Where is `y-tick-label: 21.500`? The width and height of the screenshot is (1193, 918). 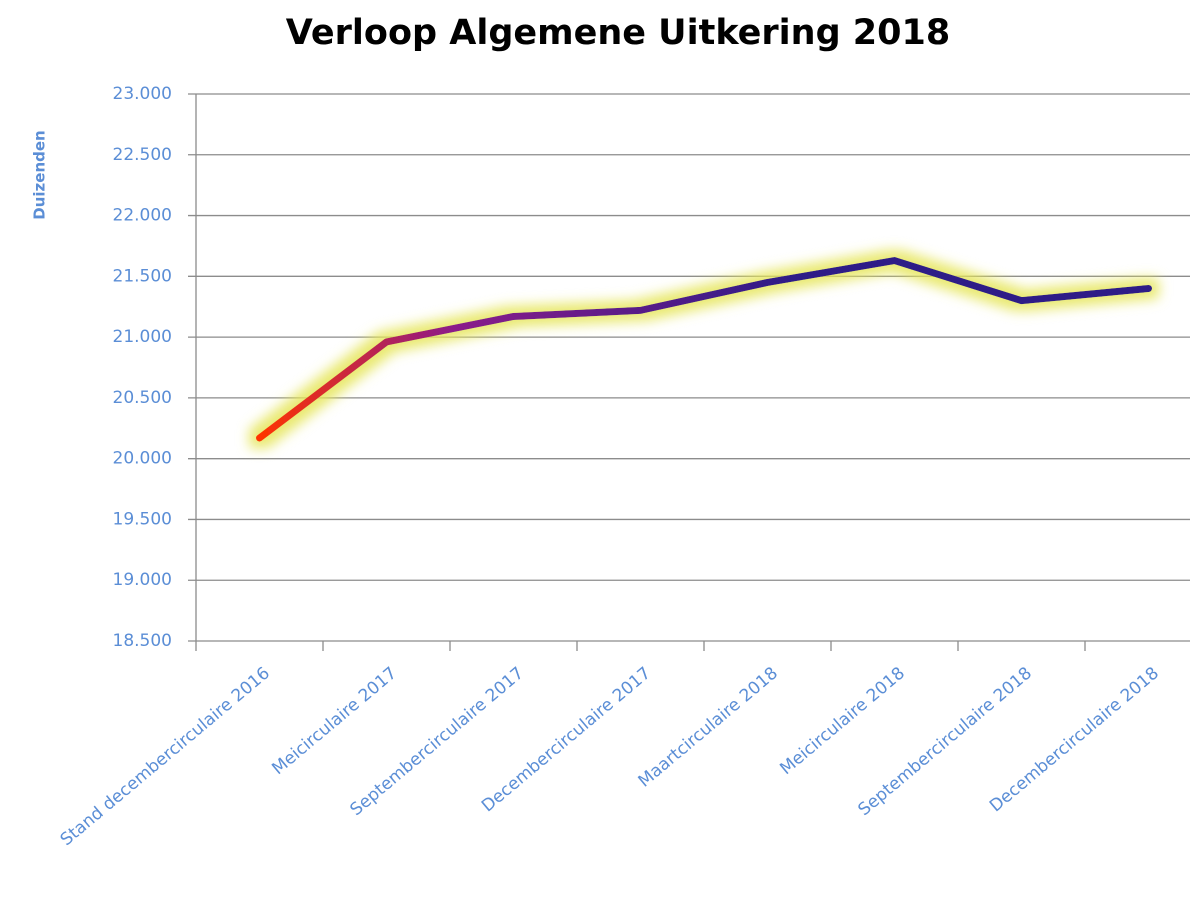 y-tick-label: 21.500 is located at coordinates (142, 276).